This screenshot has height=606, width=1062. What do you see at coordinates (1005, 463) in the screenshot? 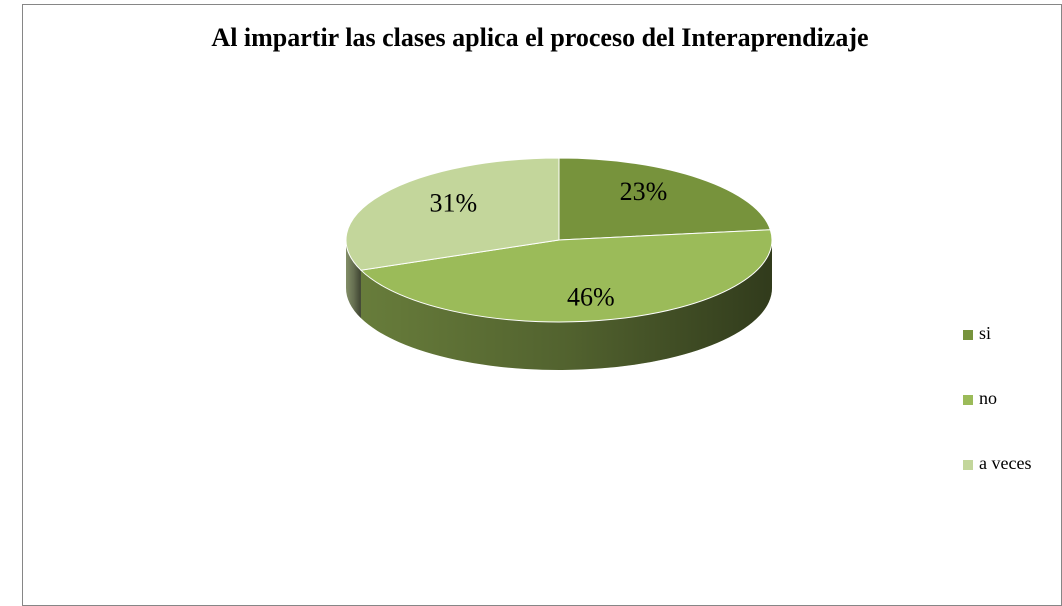
I see `legend-label: a veces` at bounding box center [1005, 463].